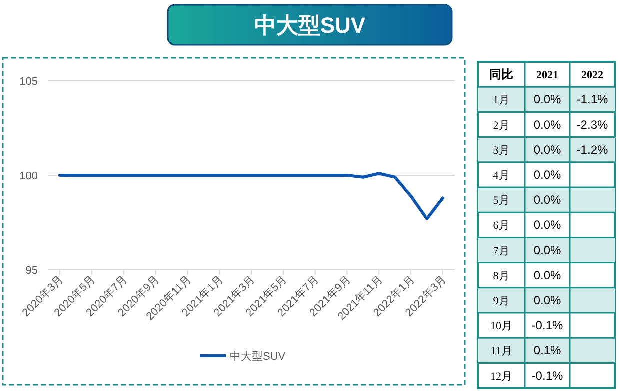 This screenshot has height=391, width=620. I want to click on data-label: -1.2%, so click(592, 149).